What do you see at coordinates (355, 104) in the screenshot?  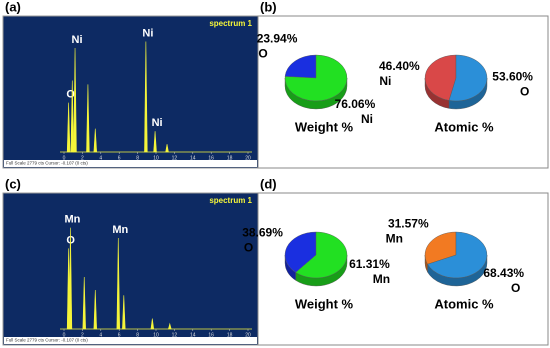 I see `value-label: 76.06%` at bounding box center [355, 104].